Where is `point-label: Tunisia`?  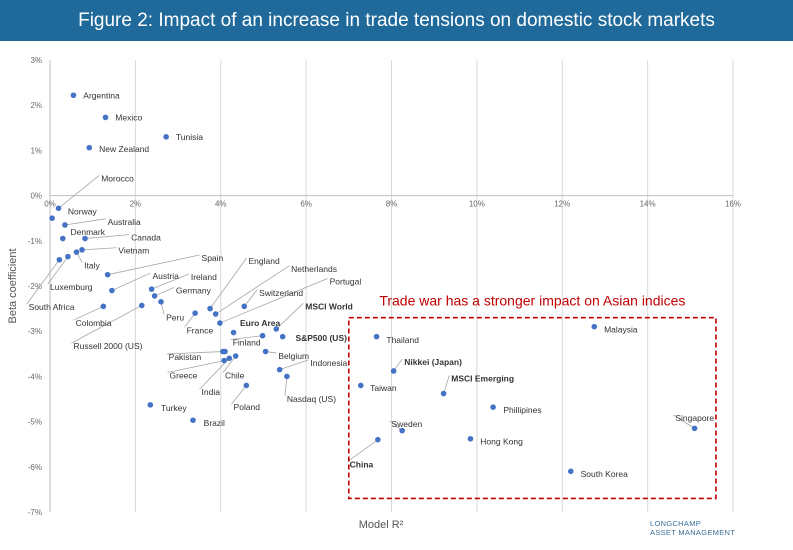
point-label: Tunisia is located at coordinates (189, 137).